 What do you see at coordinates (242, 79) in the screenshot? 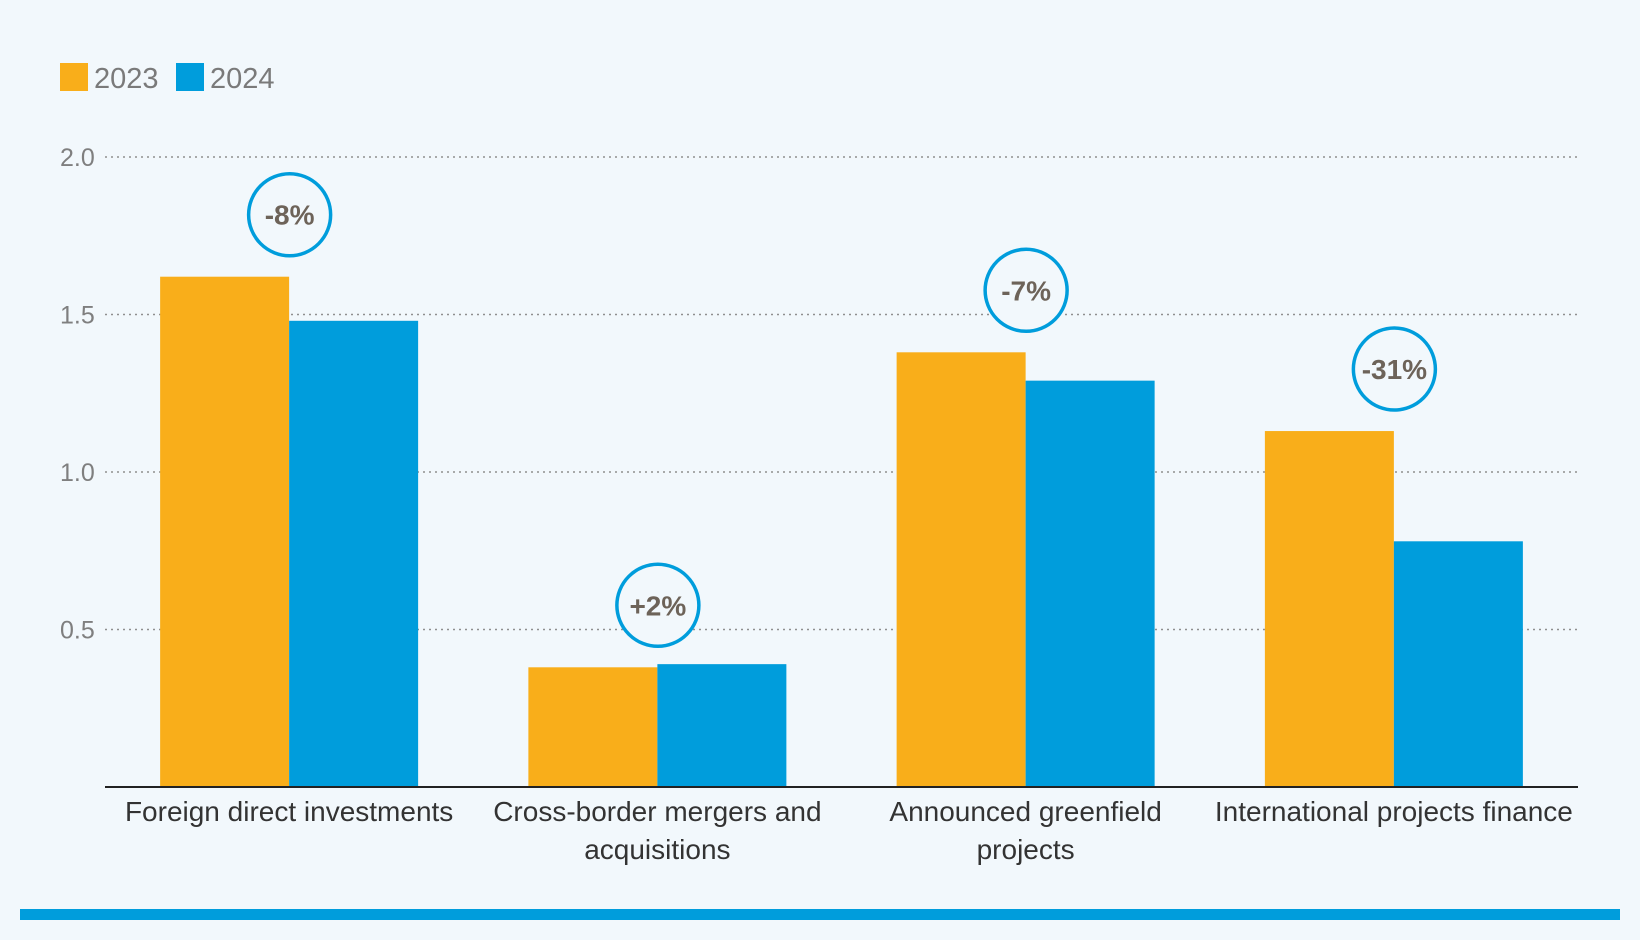
I see `legend-label-2024: 2024` at bounding box center [242, 79].